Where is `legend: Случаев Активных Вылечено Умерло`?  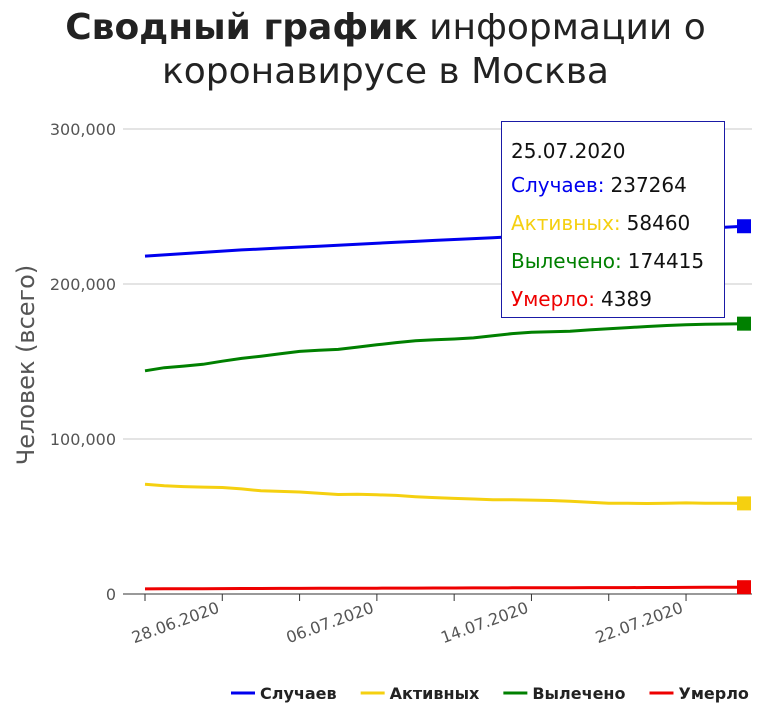
legend: Случаев Активных Вылечено Умерло is located at coordinates (490, 693).